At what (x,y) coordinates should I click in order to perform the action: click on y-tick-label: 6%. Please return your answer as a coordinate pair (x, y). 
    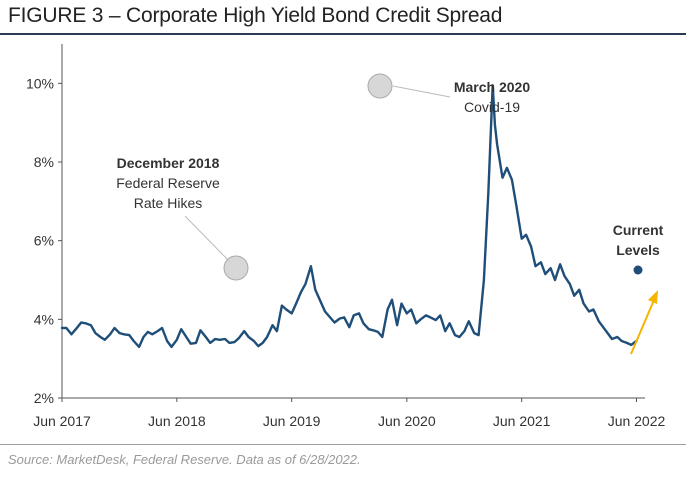
    Looking at the image, I should click on (44, 241).